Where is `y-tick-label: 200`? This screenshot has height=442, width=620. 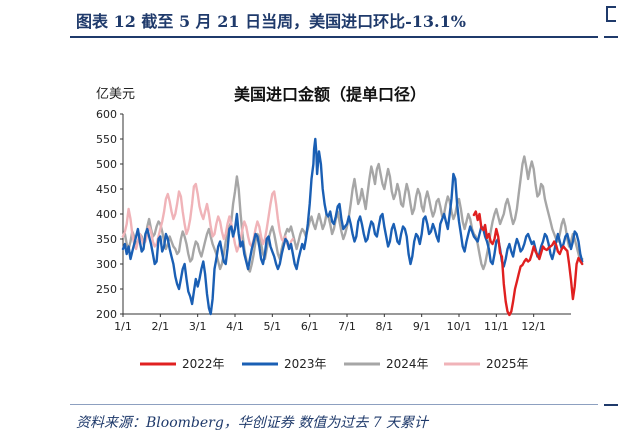
y-tick-label: 200 is located at coordinates (106, 314).